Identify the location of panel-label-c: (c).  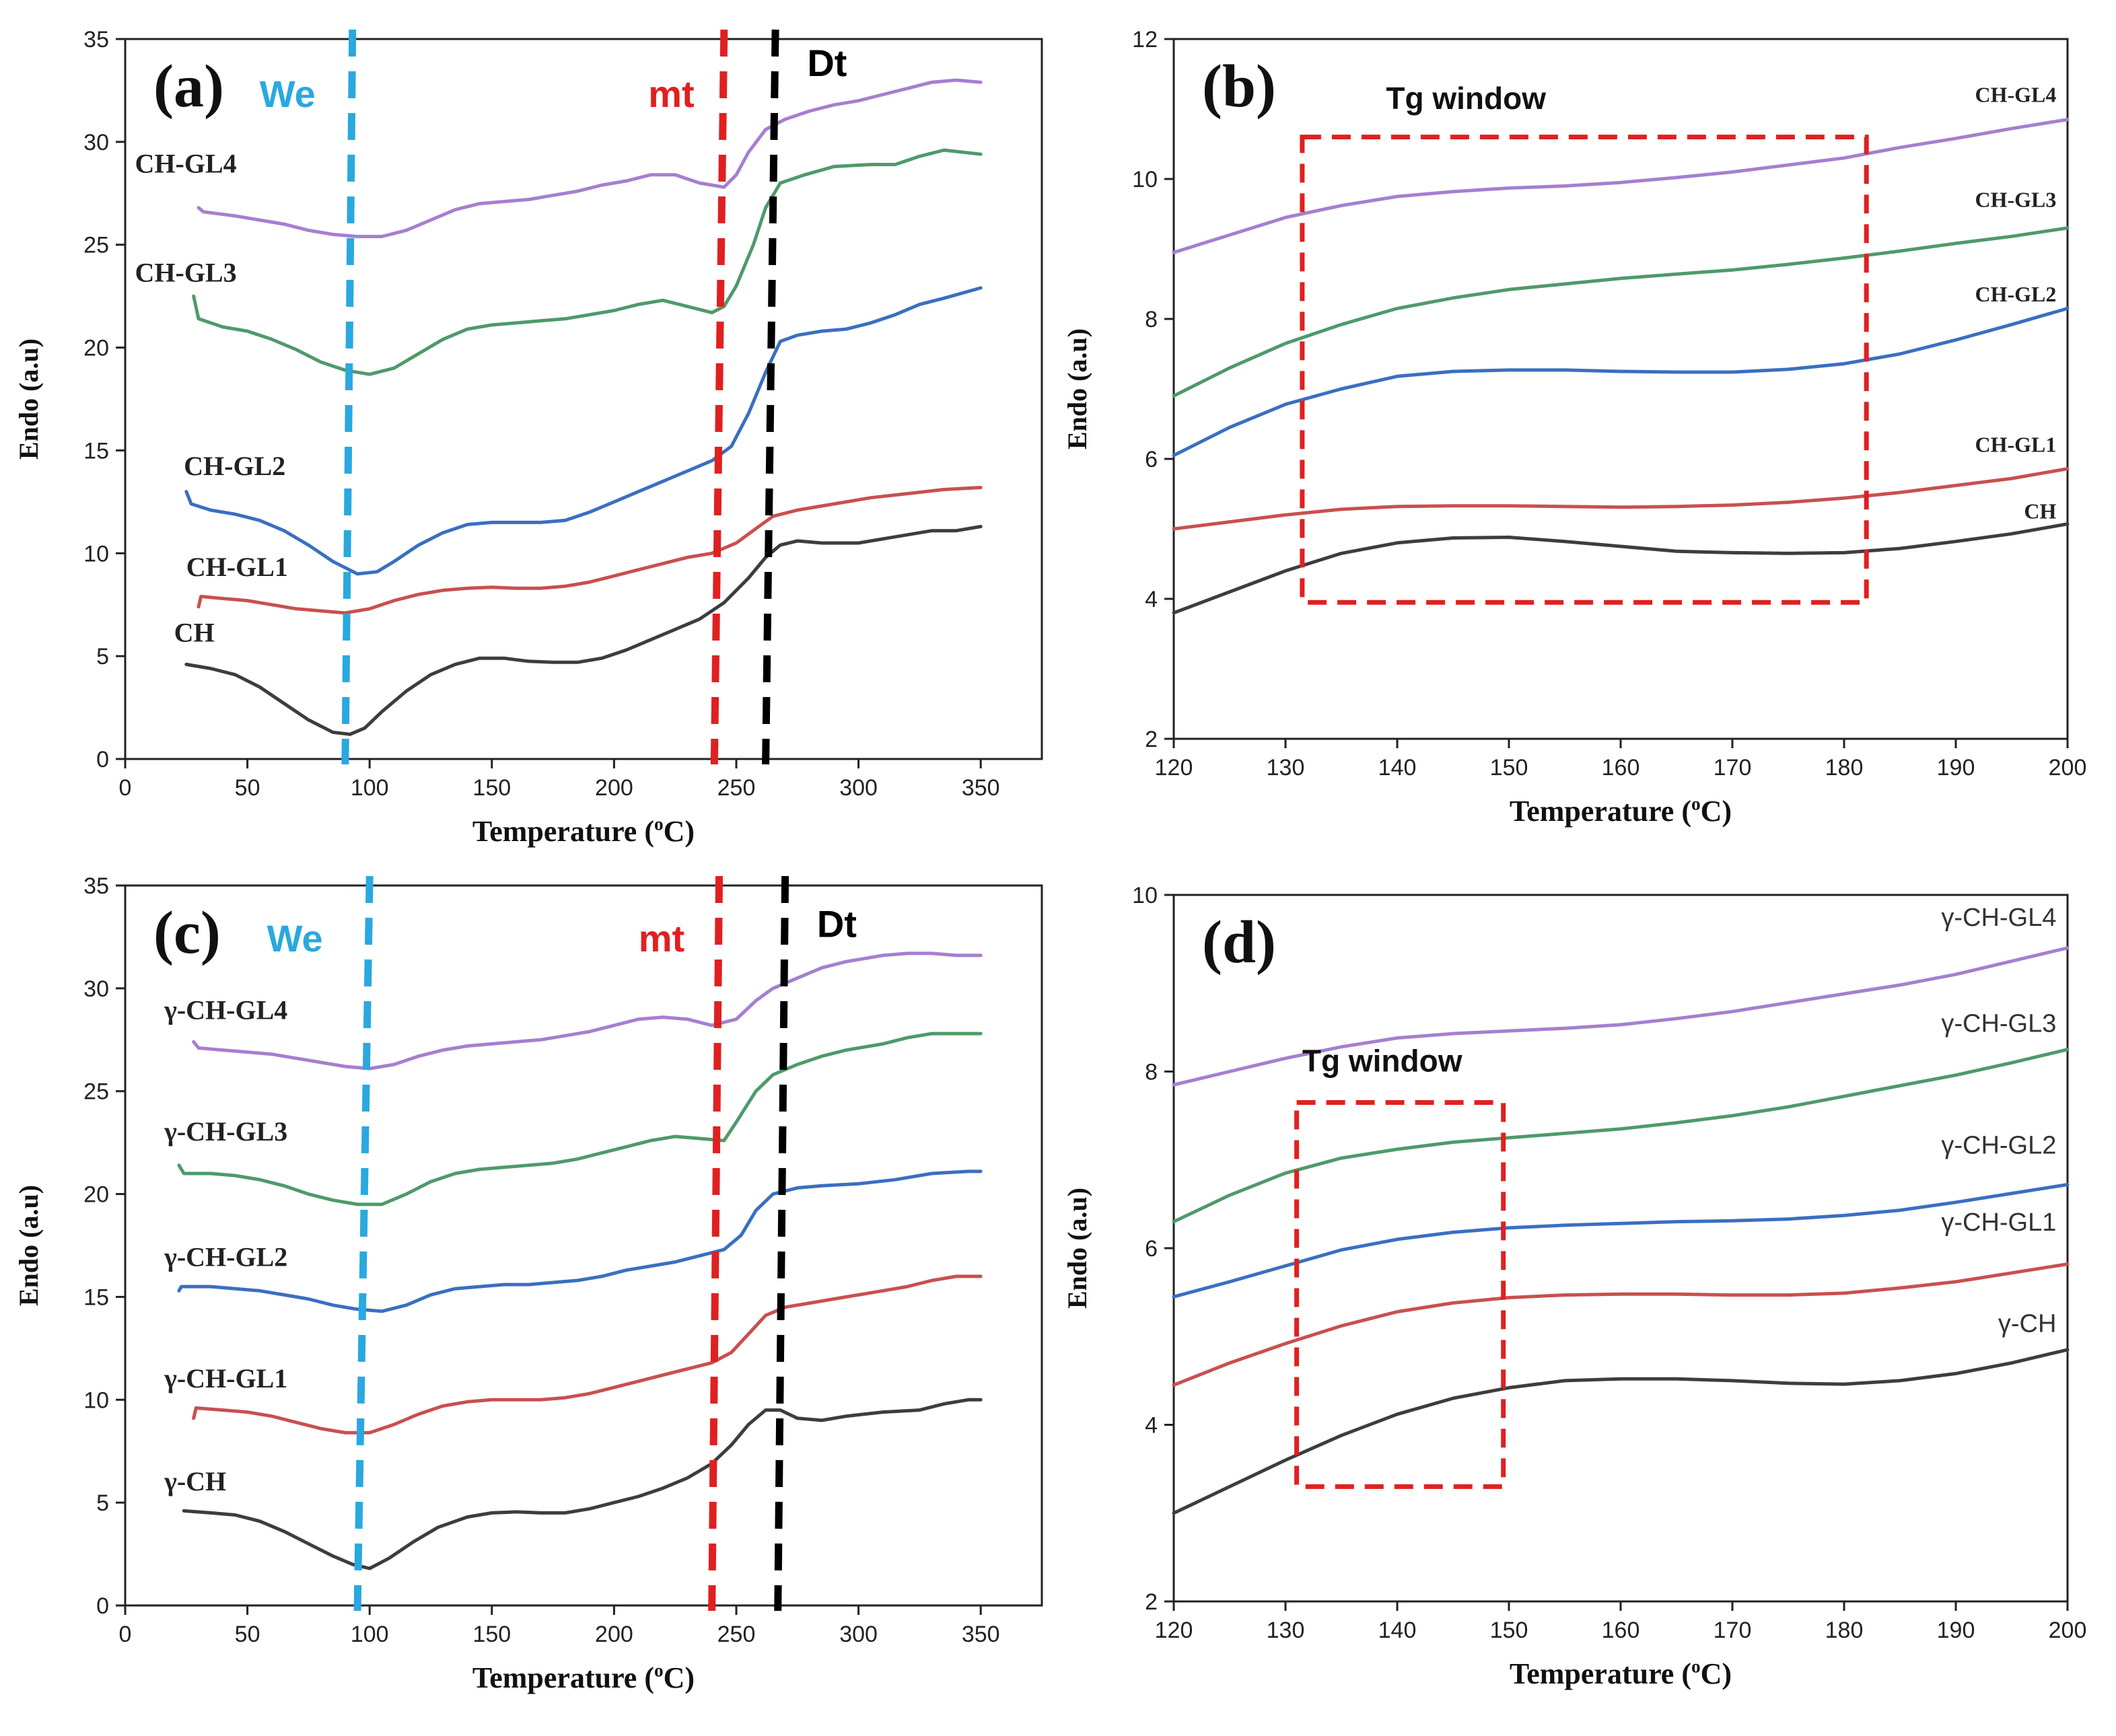
(187, 933).